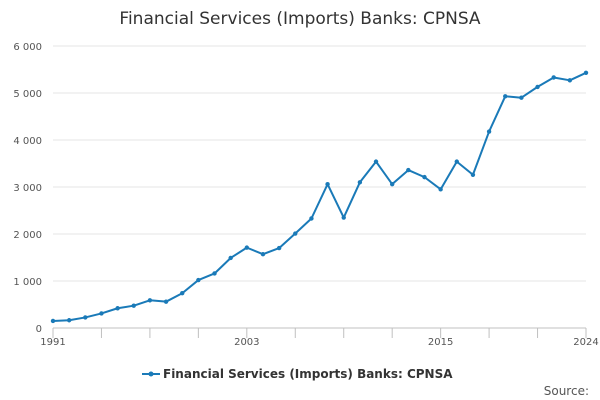 The height and width of the screenshot is (400, 600). I want to click on x-tick-label: 2003, so click(246, 342).